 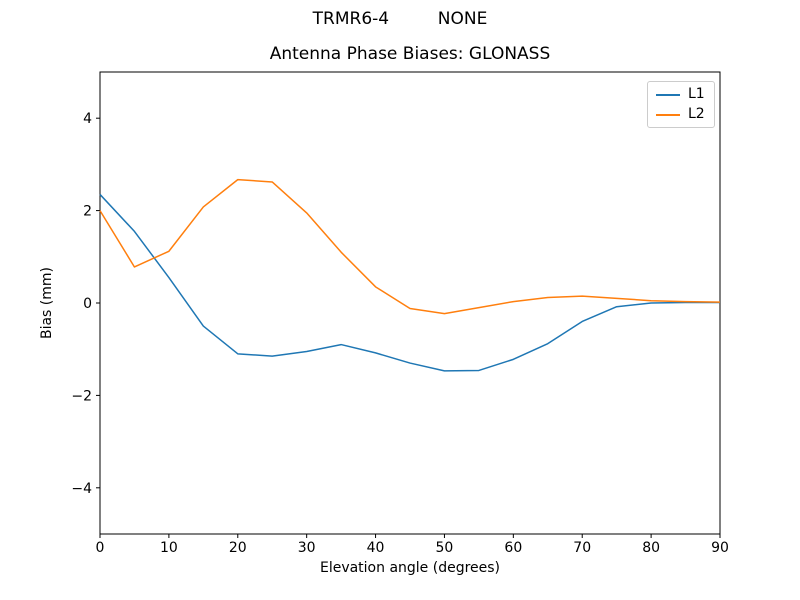 I want to click on x-tick-label: 50, so click(x=445, y=548).